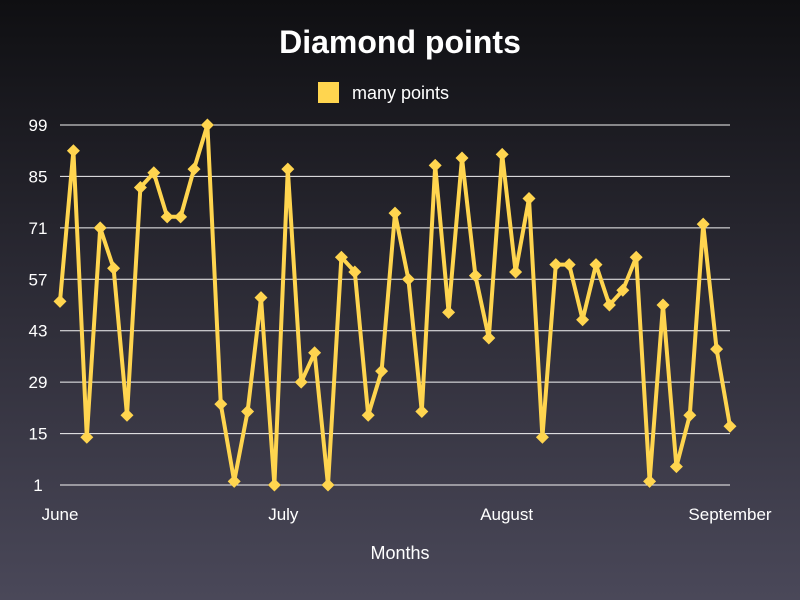  I want to click on chart-title: Diamond points, so click(400, 42).